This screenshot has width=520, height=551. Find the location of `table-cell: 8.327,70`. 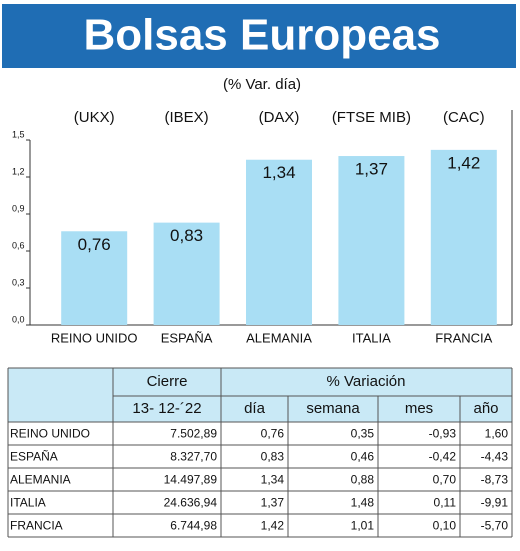

table-cell: 8.327,70 is located at coordinates (193, 457).